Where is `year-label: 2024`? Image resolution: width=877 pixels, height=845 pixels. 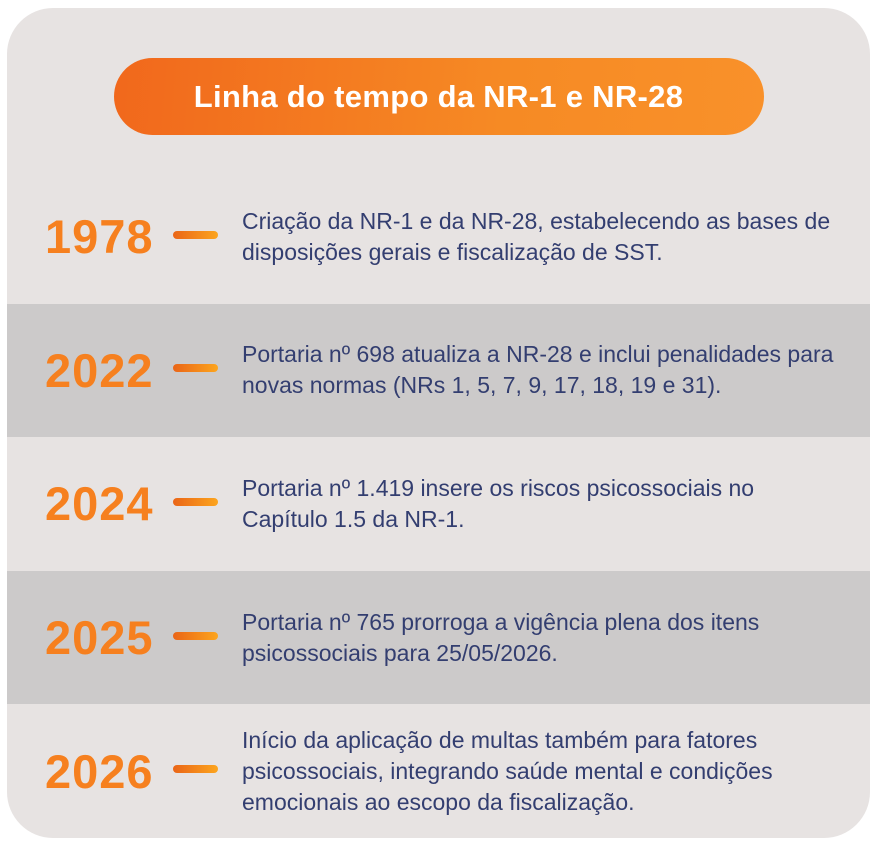
year-label: 2024 is located at coordinates (99, 504).